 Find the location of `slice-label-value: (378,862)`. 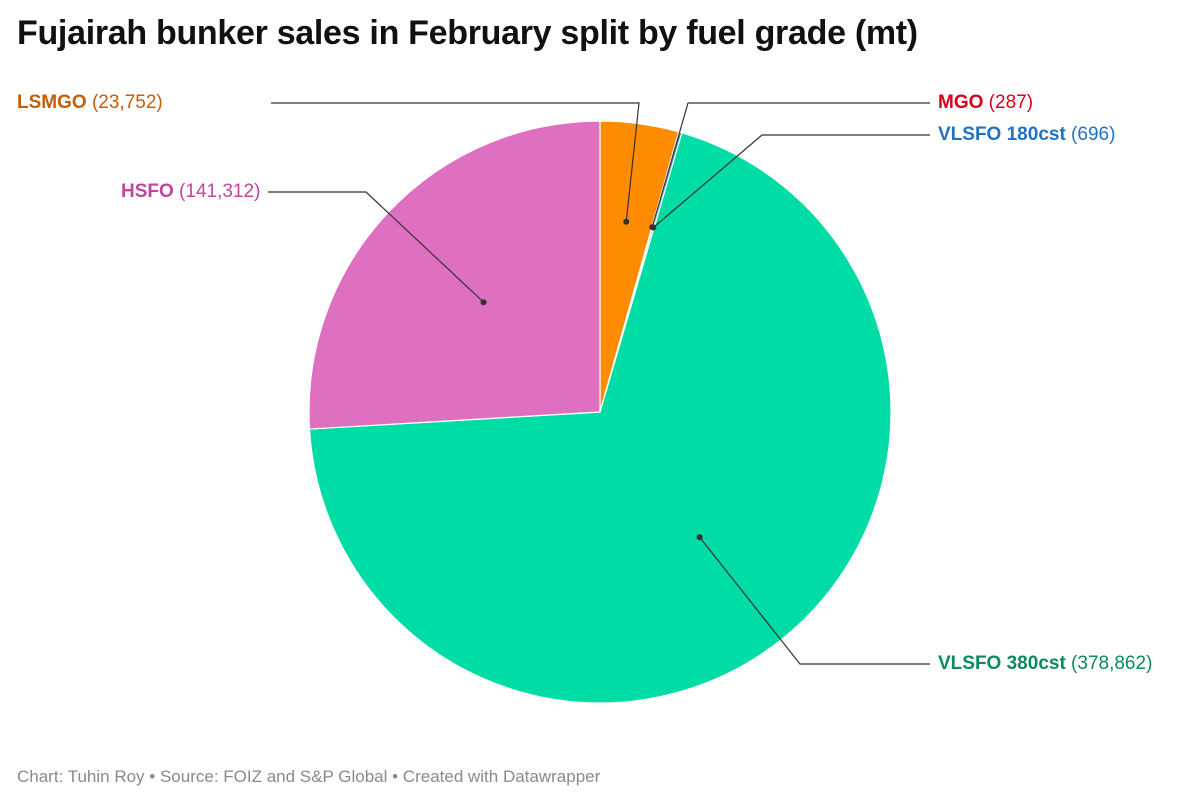

slice-label-value: (378,862) is located at coordinates (1109, 663).